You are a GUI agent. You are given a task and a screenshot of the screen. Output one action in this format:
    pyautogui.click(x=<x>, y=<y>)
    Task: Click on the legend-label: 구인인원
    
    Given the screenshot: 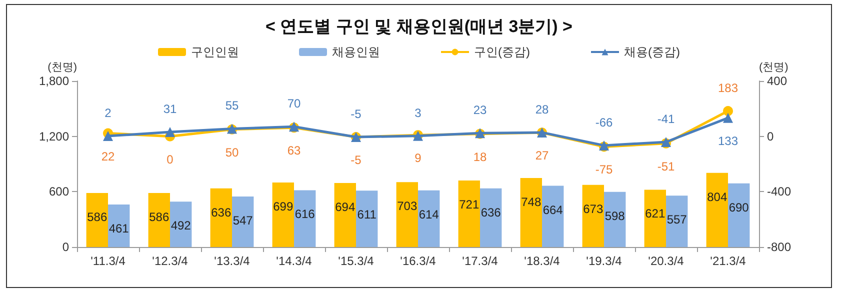 What is the action you would take?
    pyautogui.click(x=215, y=52)
    